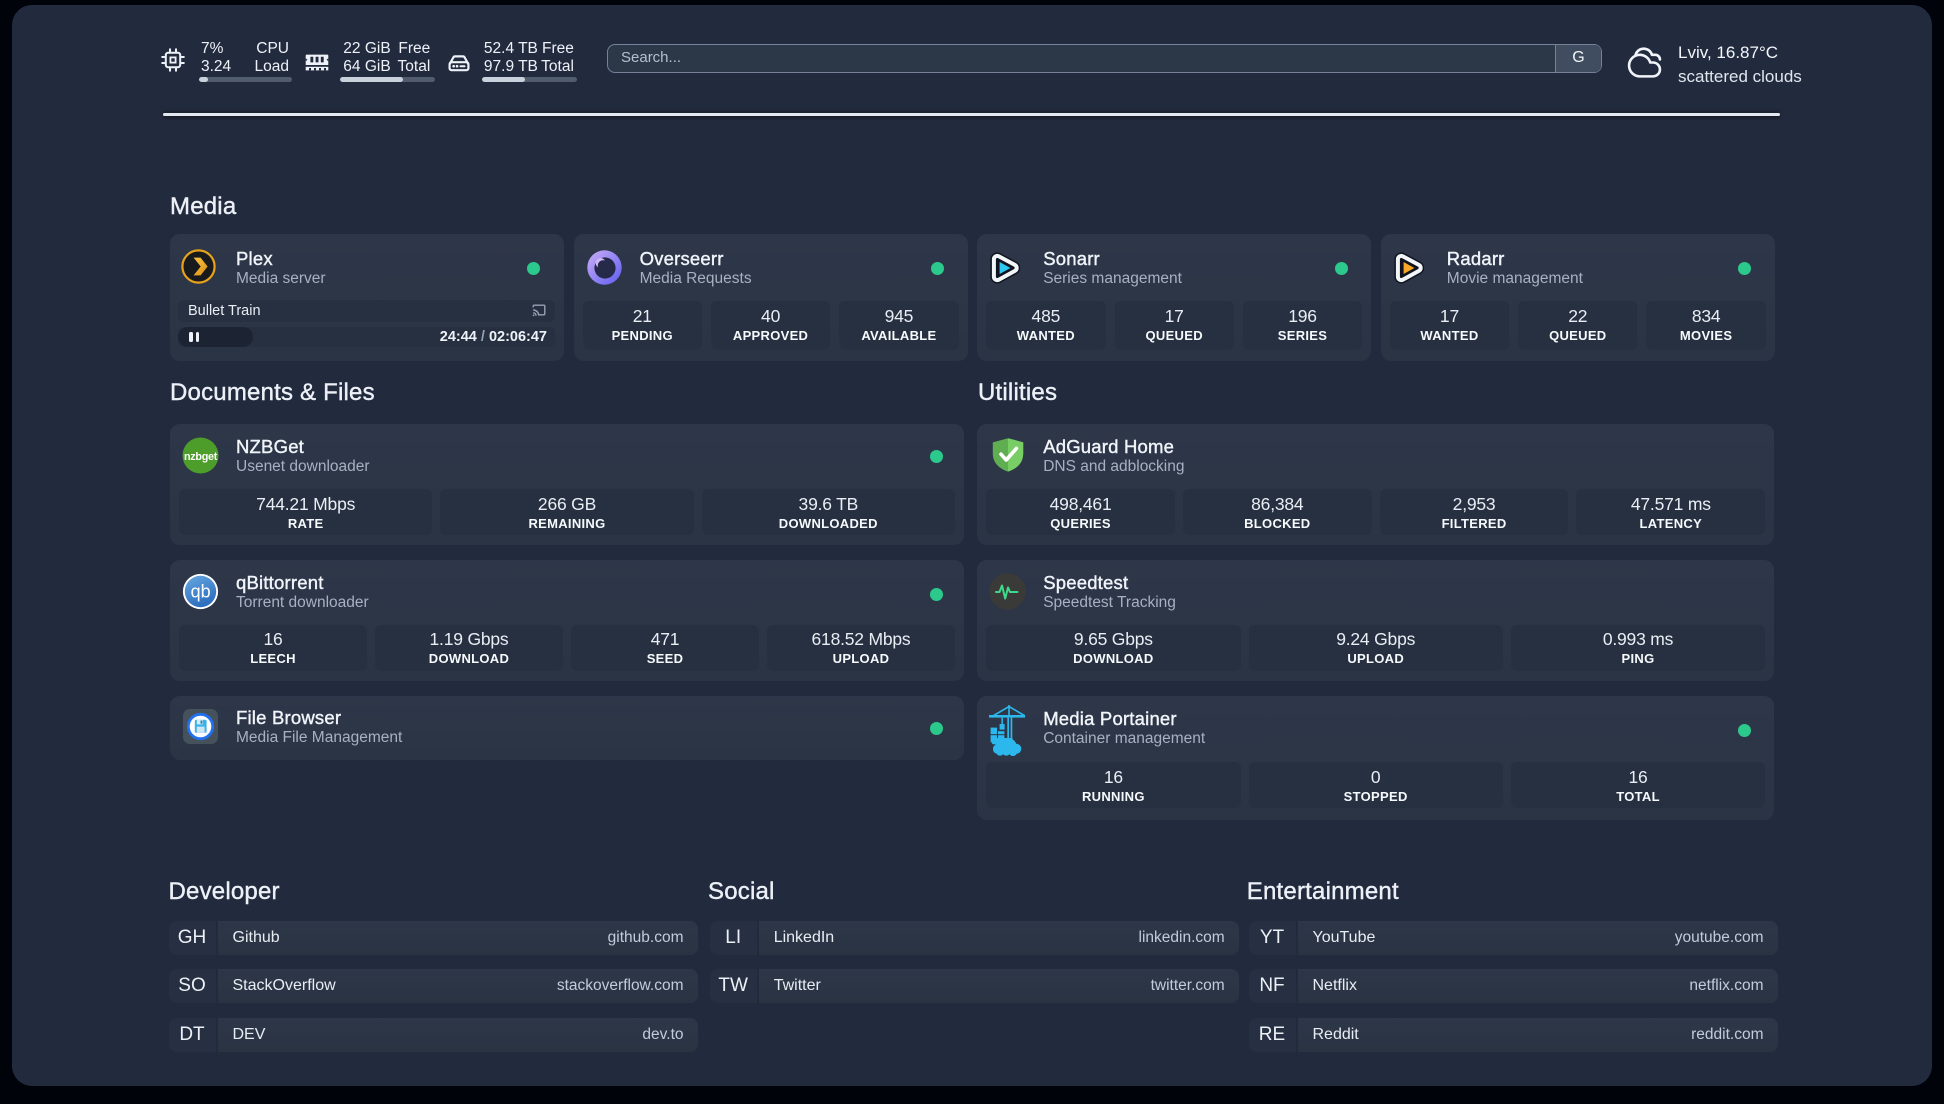 The width and height of the screenshot is (1944, 1104). I want to click on svg-text: nzbget, so click(201, 457).